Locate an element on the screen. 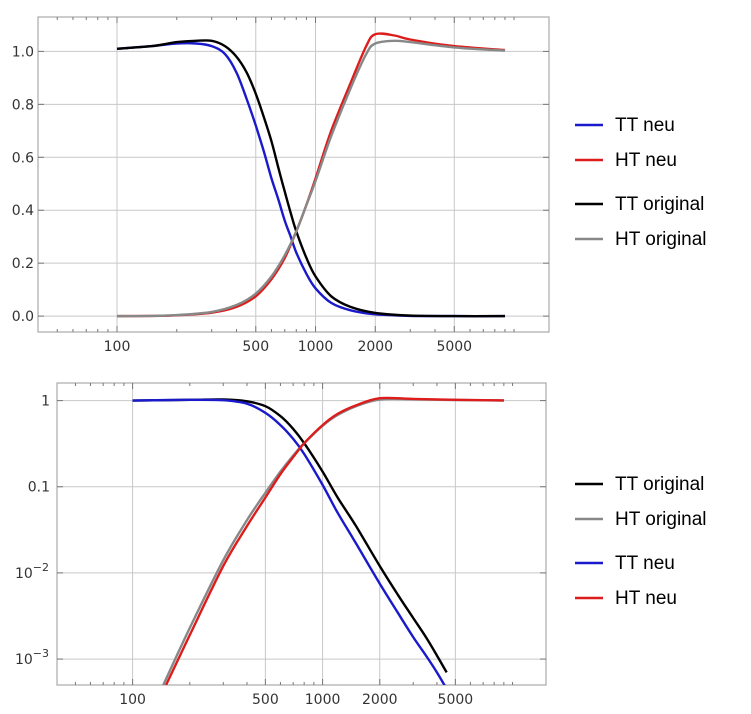 Image resolution: width=751 pixels, height=714 pixels. y-tick-label: 0.2 is located at coordinates (23, 264).